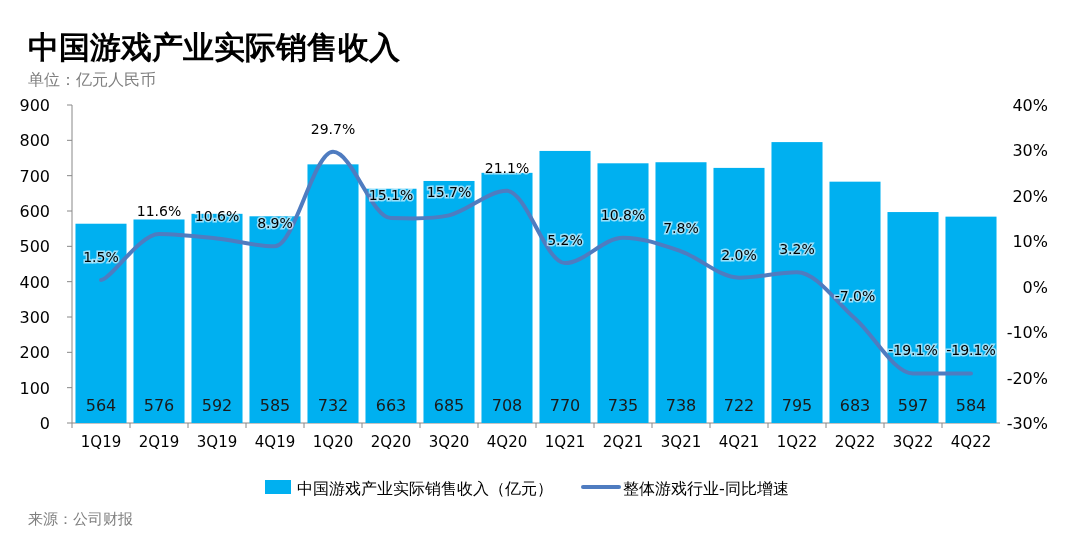 This screenshot has width=1080, height=540. What do you see at coordinates (217, 405) in the screenshot?
I see `data-label: 592` at bounding box center [217, 405].